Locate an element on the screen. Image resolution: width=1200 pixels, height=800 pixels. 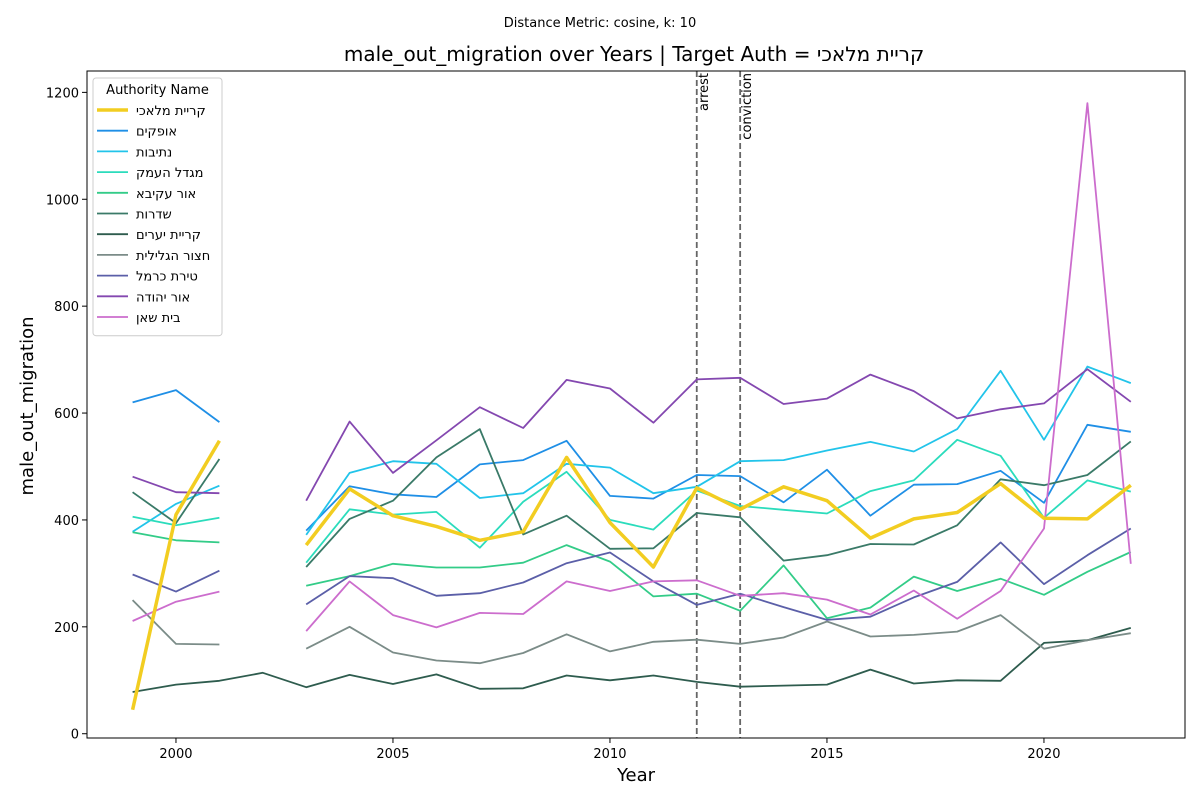
legend-box is located at coordinates (157, 207).